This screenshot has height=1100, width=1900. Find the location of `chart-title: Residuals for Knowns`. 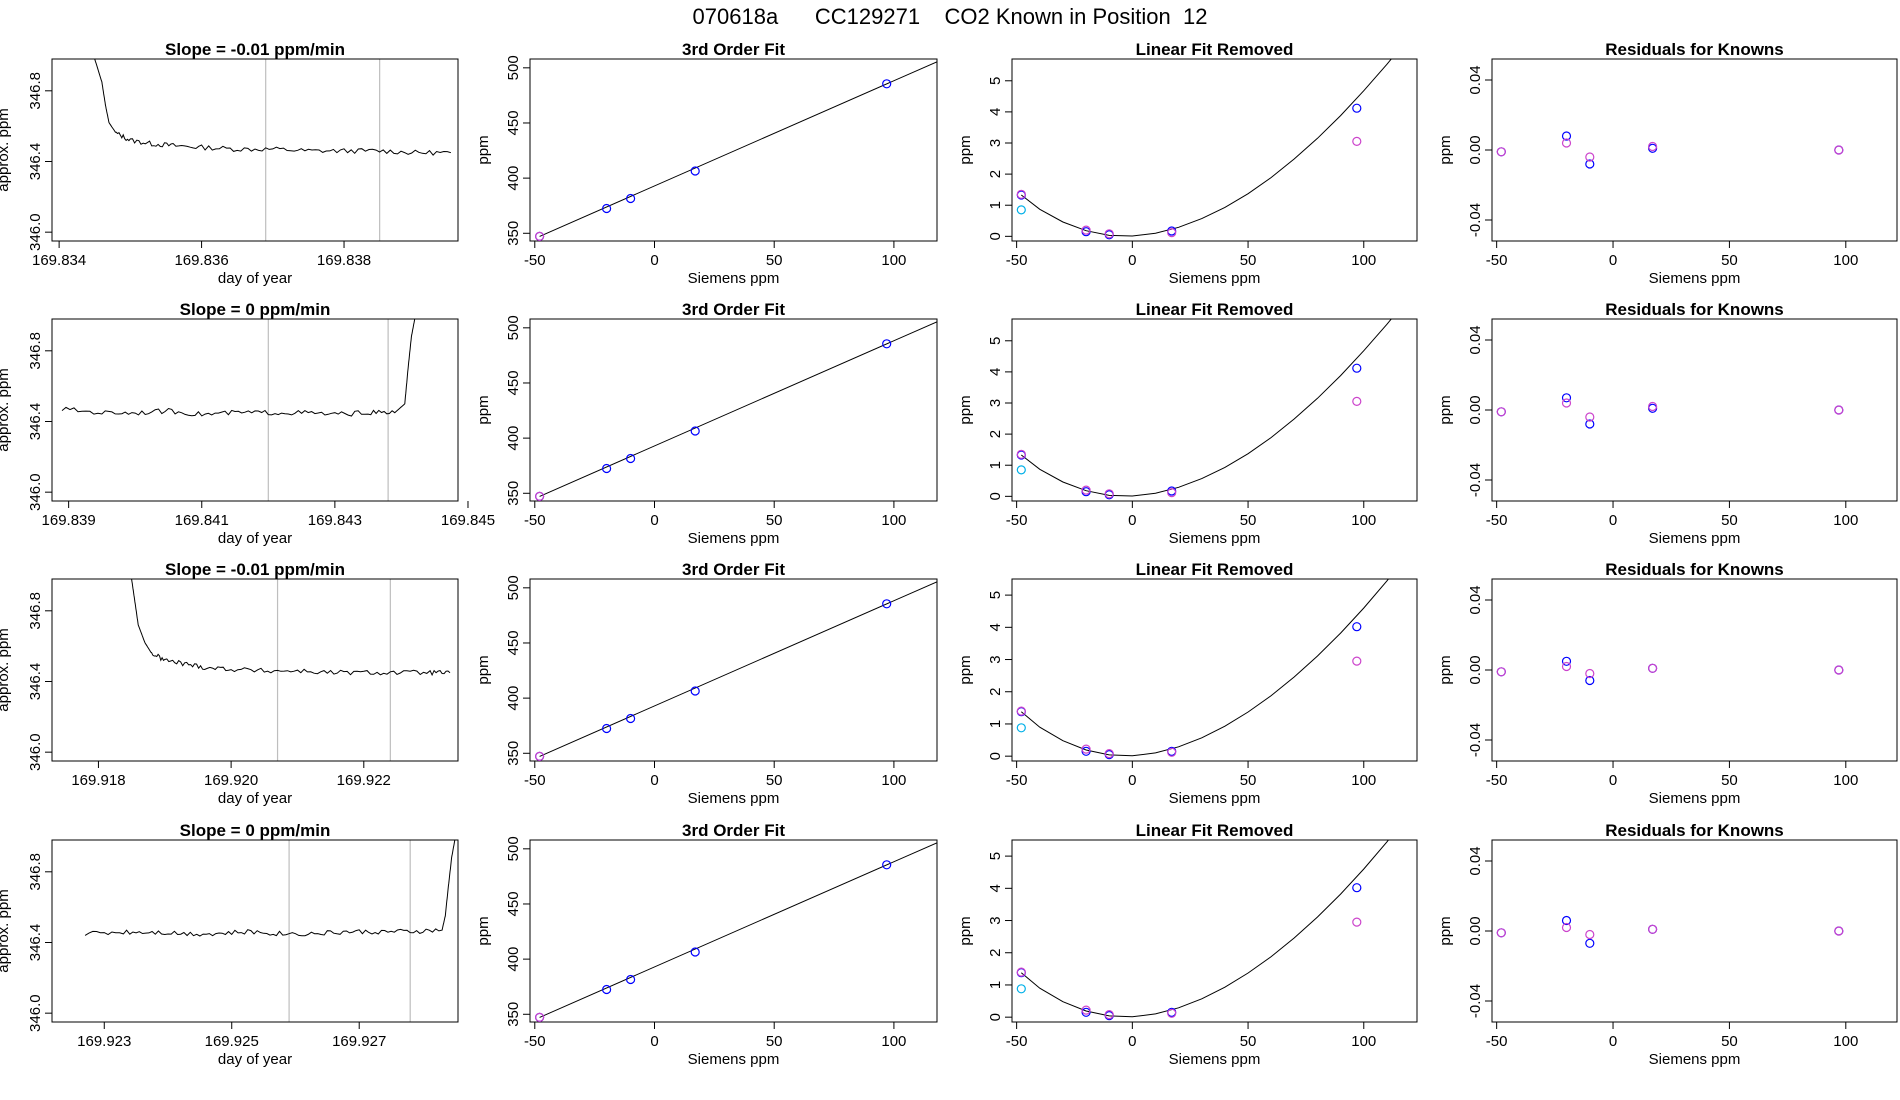

chart-title: Residuals for Knowns is located at coordinates (1694, 309).